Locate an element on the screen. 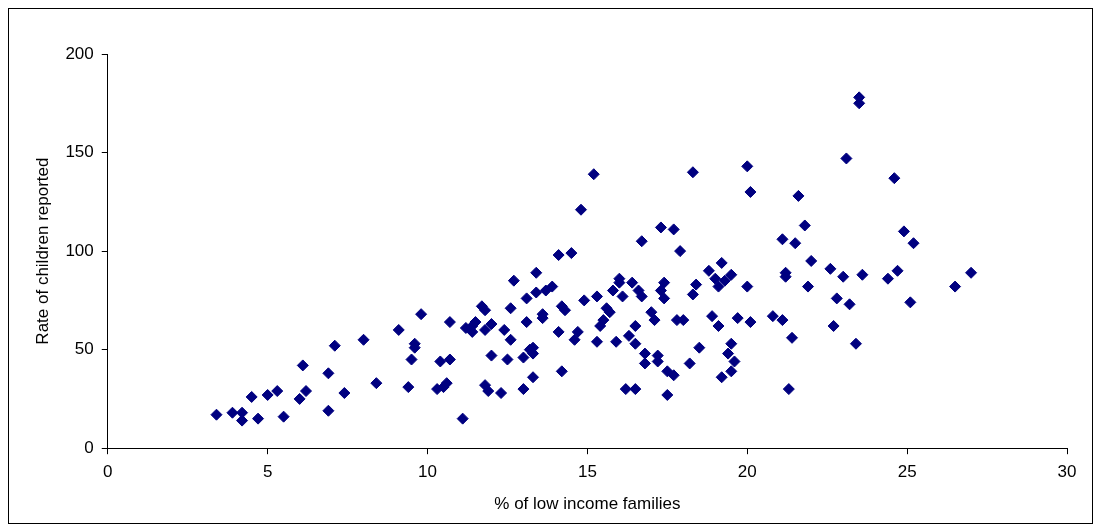 This screenshot has width=1101, height=532. x-tick-label: 10 is located at coordinates (427, 472).